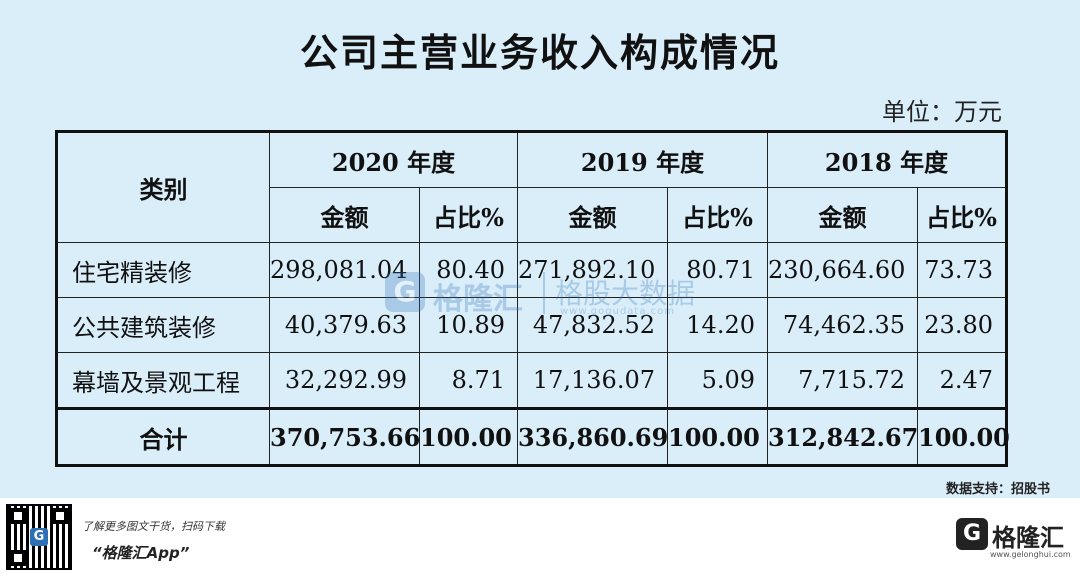 This screenshot has width=1080, height=577. What do you see at coordinates (539, 53) in the screenshot?
I see `page-title: 公司主营业务收入构成情况` at bounding box center [539, 53].